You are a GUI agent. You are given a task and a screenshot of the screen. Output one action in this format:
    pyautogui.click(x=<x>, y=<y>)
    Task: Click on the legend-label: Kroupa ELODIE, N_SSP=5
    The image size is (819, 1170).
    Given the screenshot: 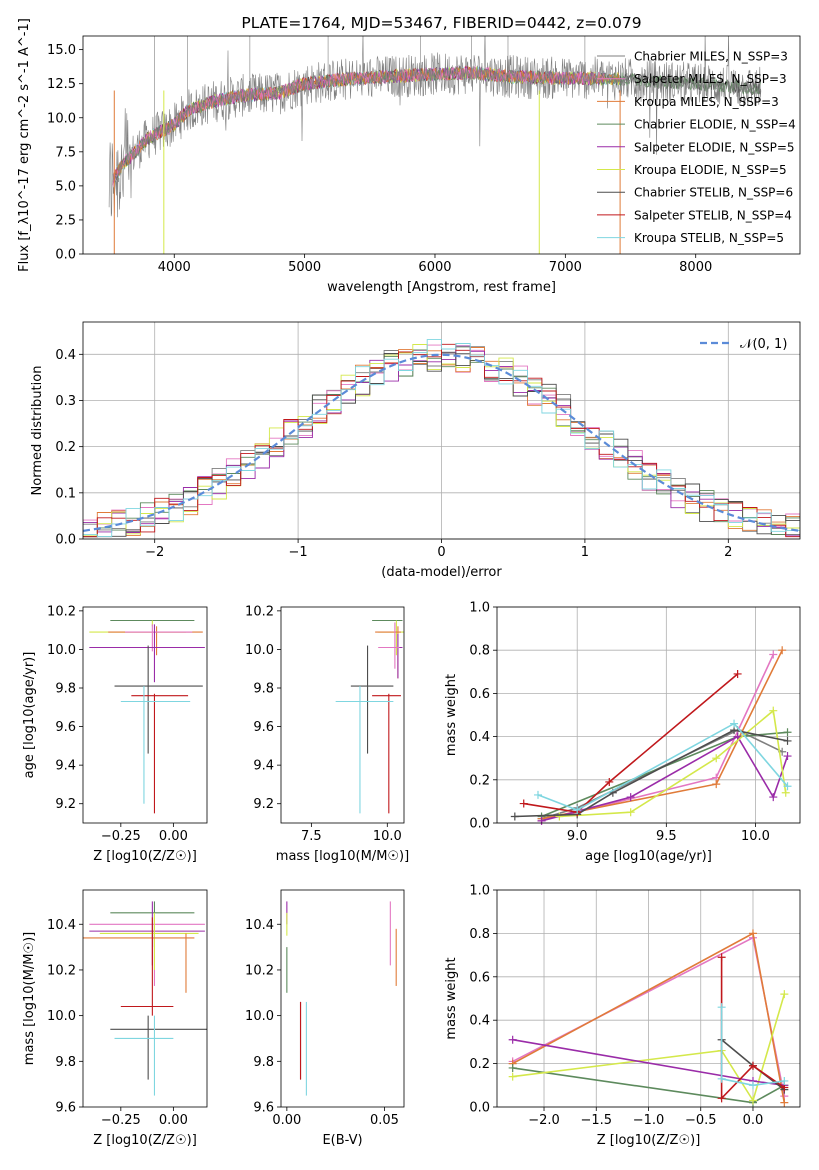 What is the action you would take?
    pyautogui.click(x=710, y=170)
    